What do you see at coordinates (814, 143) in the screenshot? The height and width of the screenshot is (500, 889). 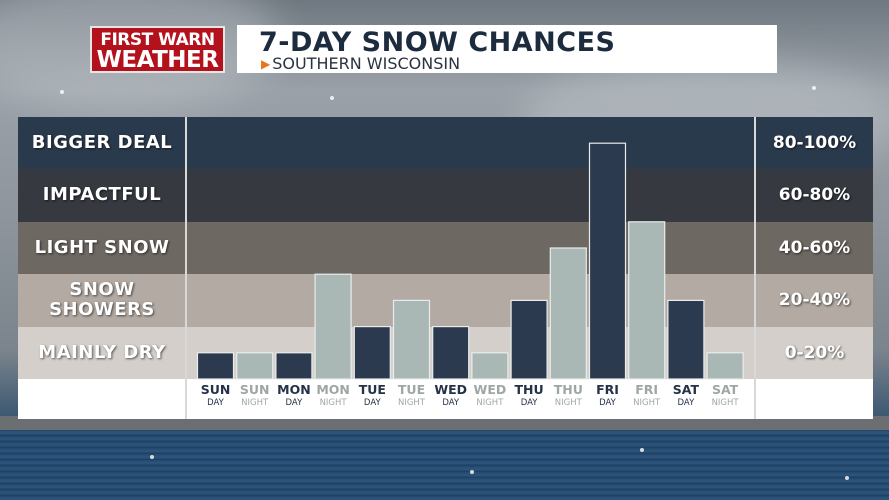 I see `band-range: 80-100%` at bounding box center [814, 143].